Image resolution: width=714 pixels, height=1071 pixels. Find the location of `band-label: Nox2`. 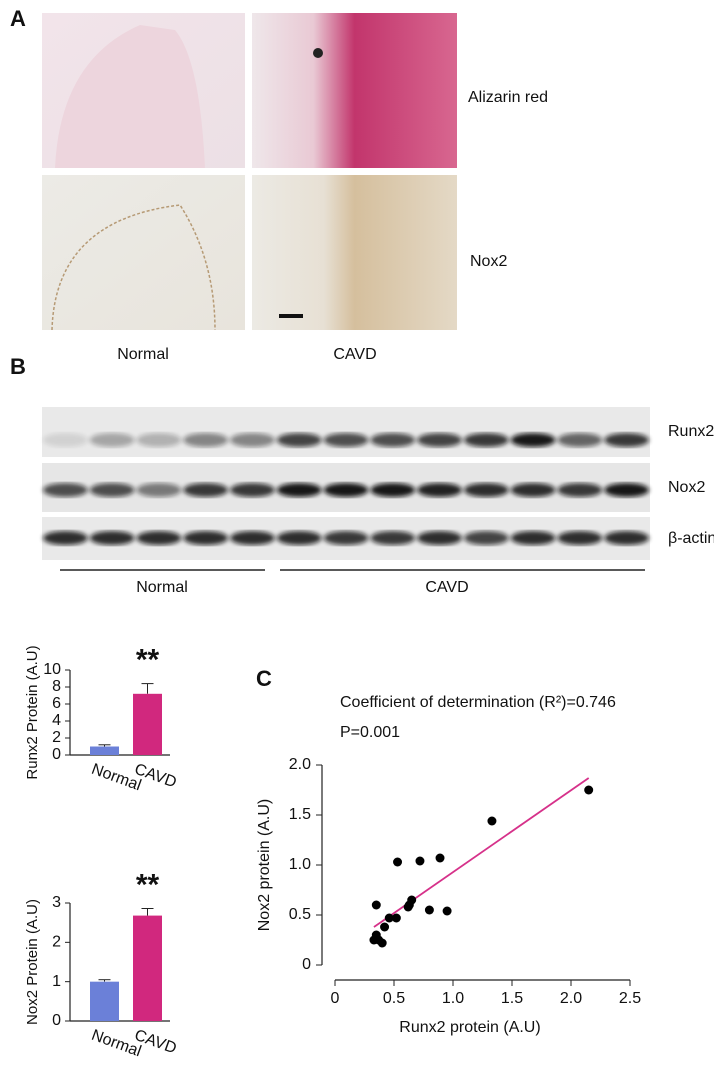

band-label: Nox2 is located at coordinates (686, 487).